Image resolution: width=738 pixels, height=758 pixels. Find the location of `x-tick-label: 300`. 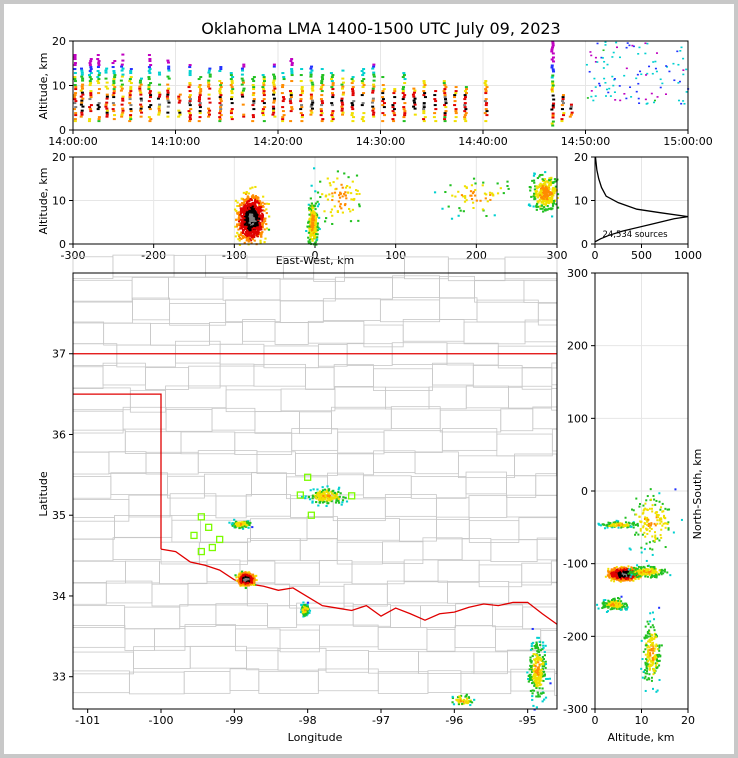

x-tick-label: 300 is located at coordinates (557, 255).